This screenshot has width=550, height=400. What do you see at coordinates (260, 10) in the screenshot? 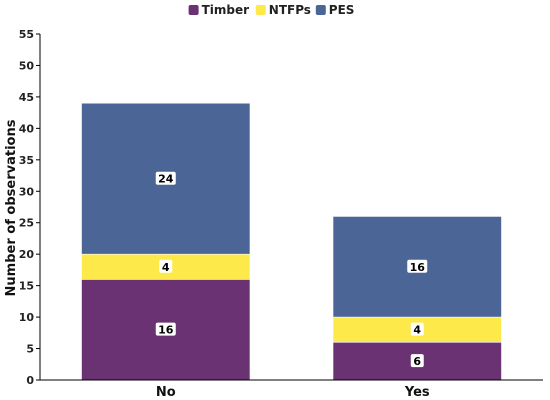
I see `legend-swatch-ntfps` at bounding box center [260, 10].